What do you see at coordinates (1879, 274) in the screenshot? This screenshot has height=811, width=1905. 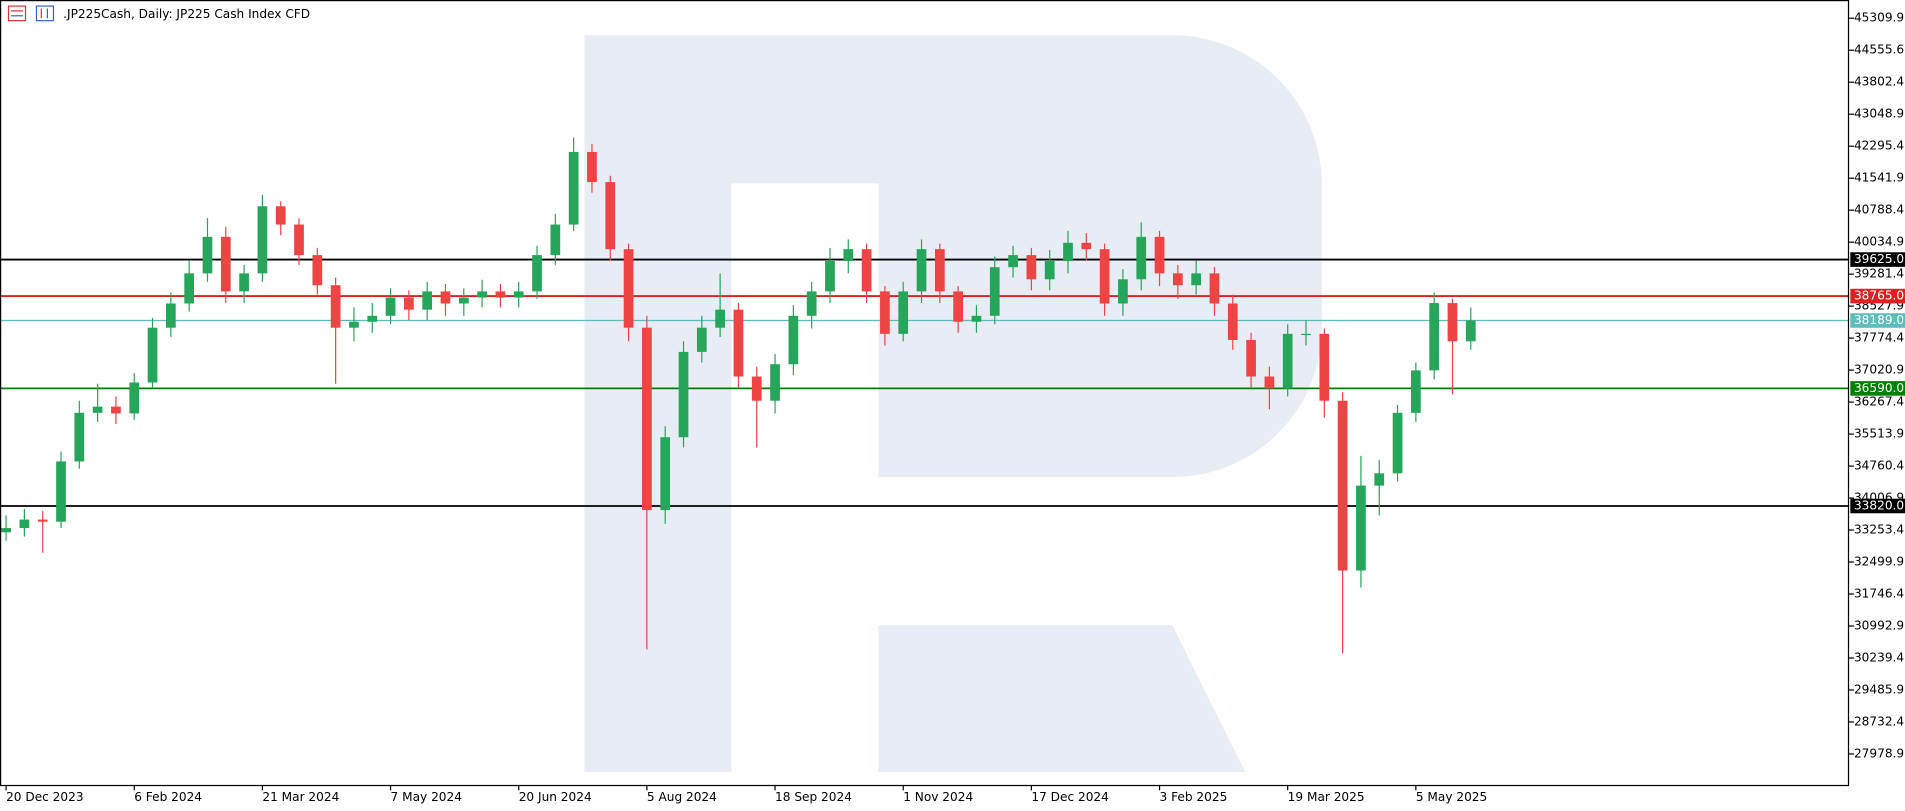 I see `y-tick-label: 39281.4` at bounding box center [1879, 274].